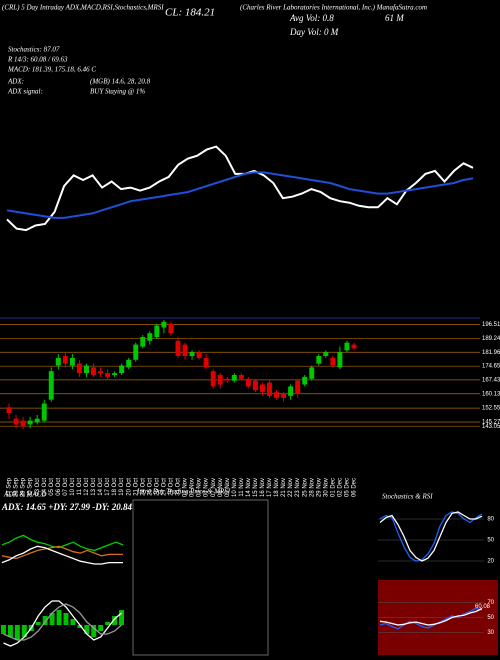 The width and height of the screenshot is (500, 660). Describe the element at coordinates (490, 633) in the screenshot. I see `y-tick-label: 30` at that location.